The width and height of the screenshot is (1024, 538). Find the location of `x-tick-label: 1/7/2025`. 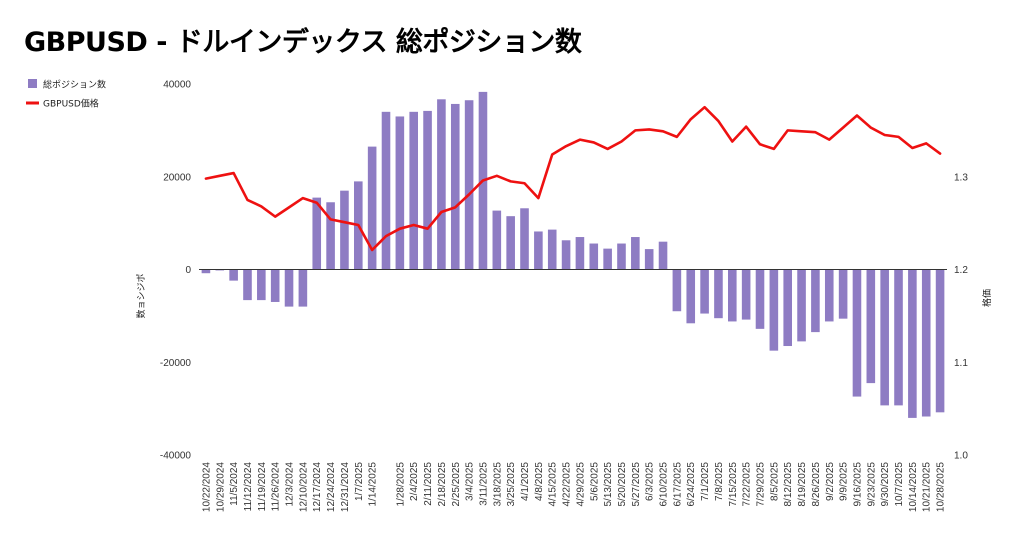

x-tick-label: 1/7/2025 is located at coordinates (359, 481).